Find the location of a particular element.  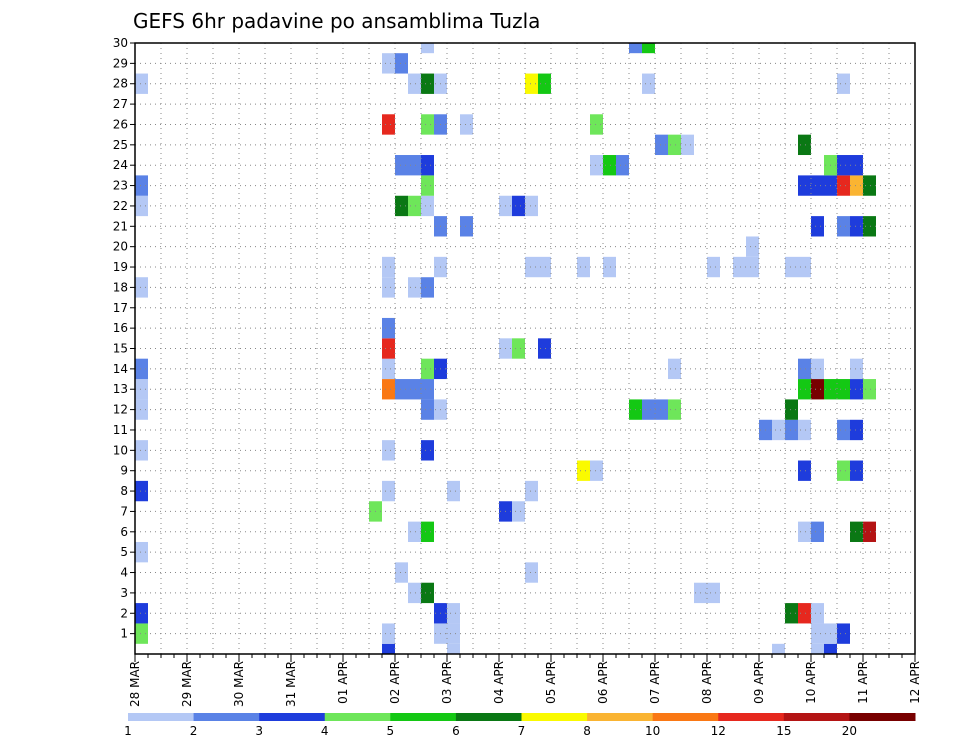

colorbar-legend: 1 2 3 4 5 6 7 8 10 12 15 20 is located at coordinates (520, 725).